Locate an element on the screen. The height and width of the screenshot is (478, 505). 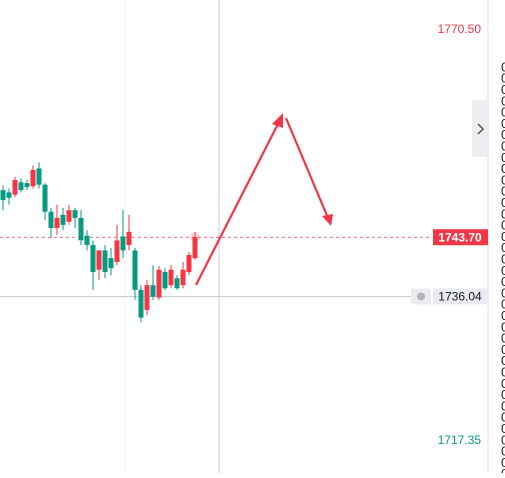
collapse-icon is located at coordinates (481, 129).